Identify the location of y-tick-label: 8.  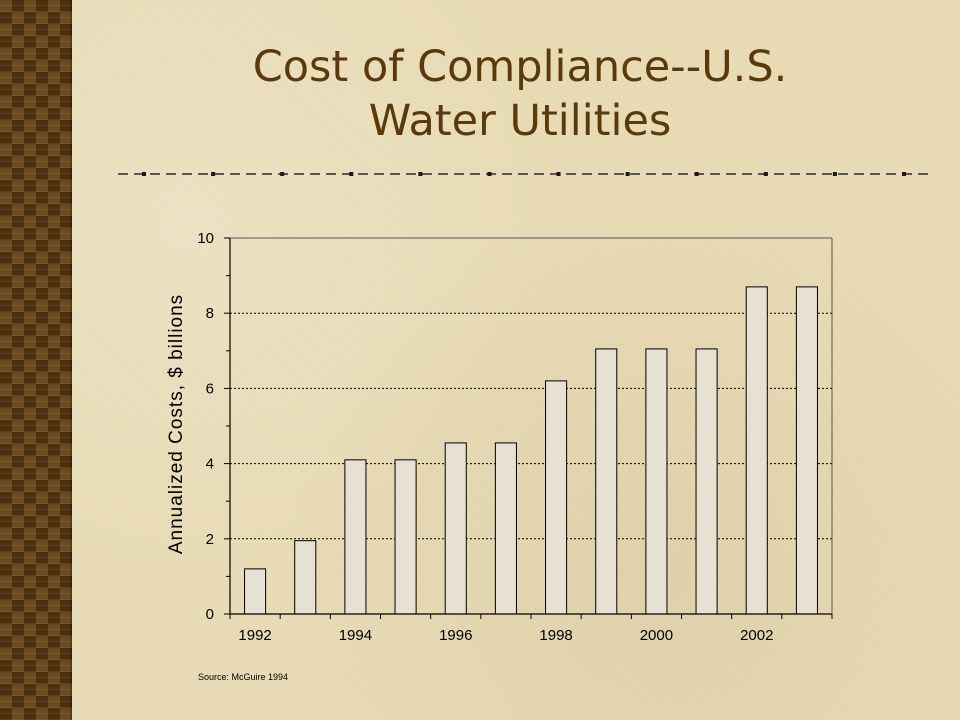
(210, 313).